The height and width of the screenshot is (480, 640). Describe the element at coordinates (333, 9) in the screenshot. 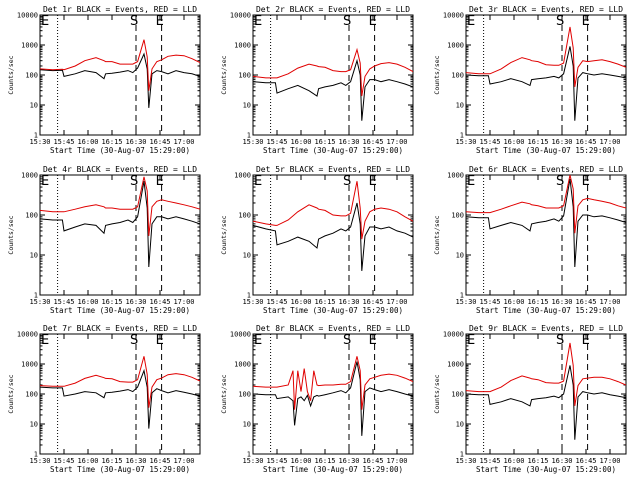

I see `panel-title: Det 2r BLACK = Events, RED = LLD` at that location.